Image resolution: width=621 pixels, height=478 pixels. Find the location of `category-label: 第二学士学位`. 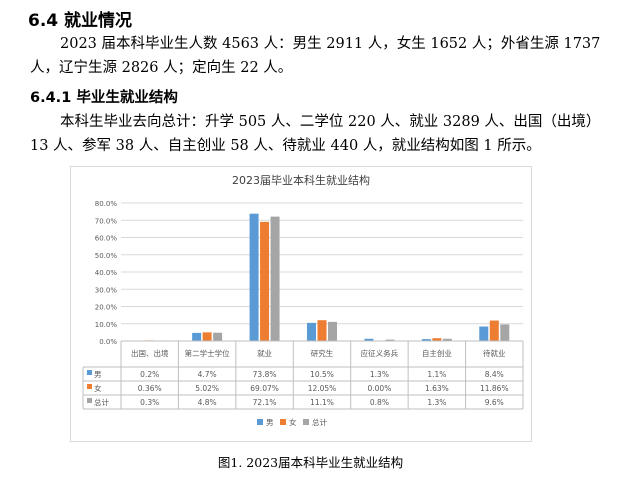

category-label: 第二学士学位 is located at coordinates (207, 353).